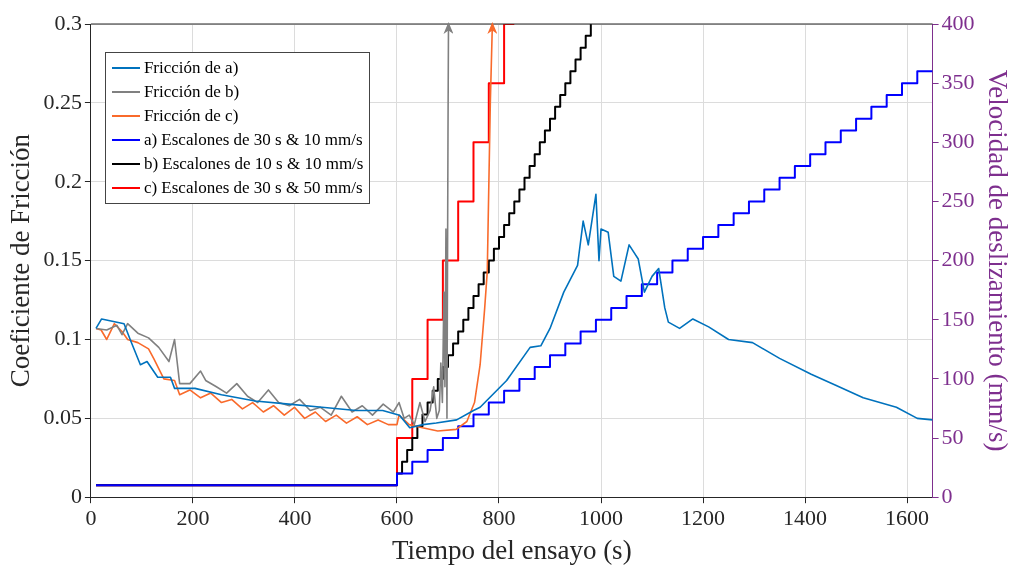 The width and height of the screenshot is (1018, 572). I want to click on legend-label: Fricción de a), so click(191, 68).